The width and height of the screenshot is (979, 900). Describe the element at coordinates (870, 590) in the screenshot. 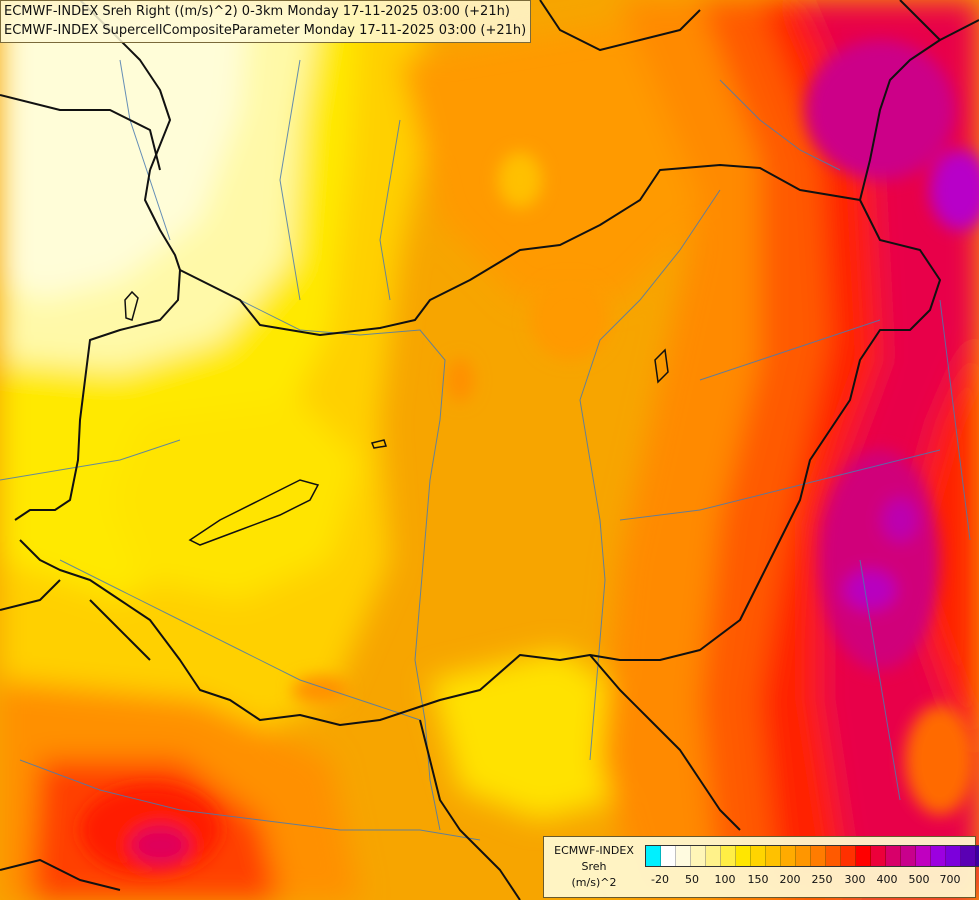

I see `max-violet-east` at that location.